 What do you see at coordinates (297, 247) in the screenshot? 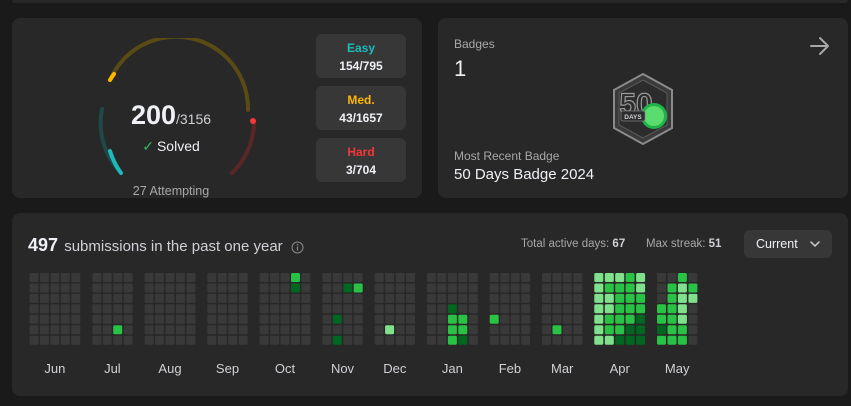
I see `info-icon` at bounding box center [297, 247].